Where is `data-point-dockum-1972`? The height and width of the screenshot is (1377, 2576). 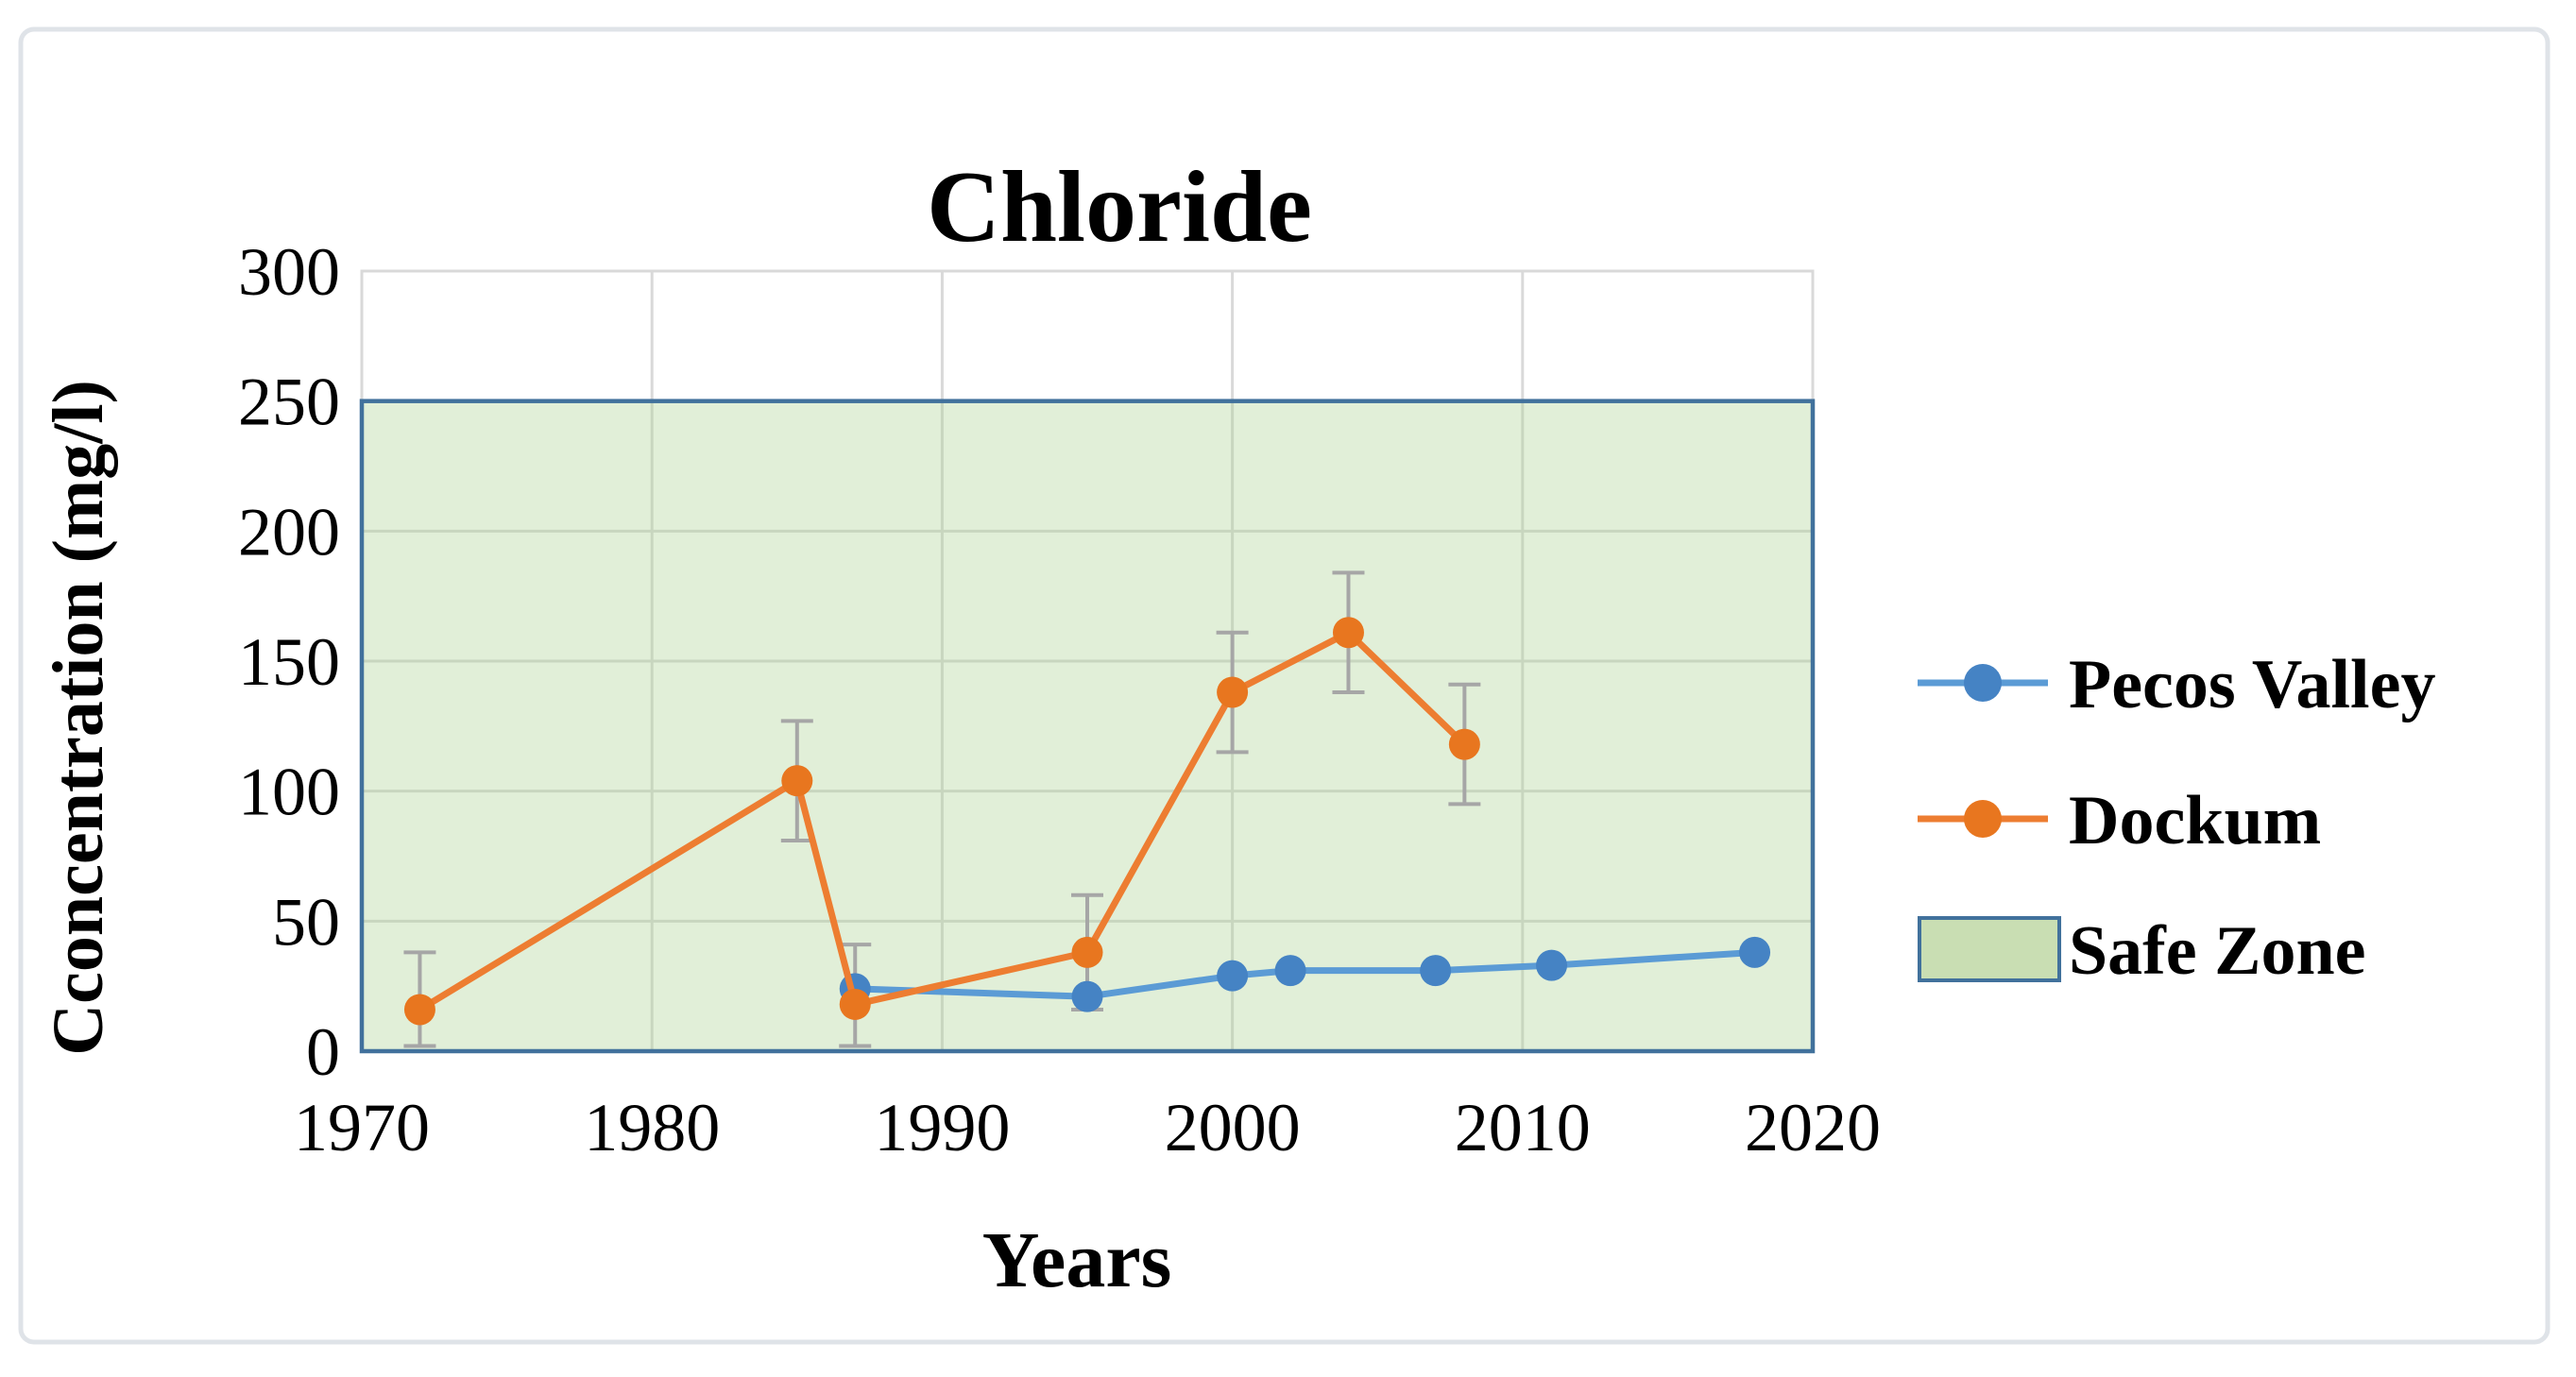 data-point-dockum-1972 is located at coordinates (419, 1010).